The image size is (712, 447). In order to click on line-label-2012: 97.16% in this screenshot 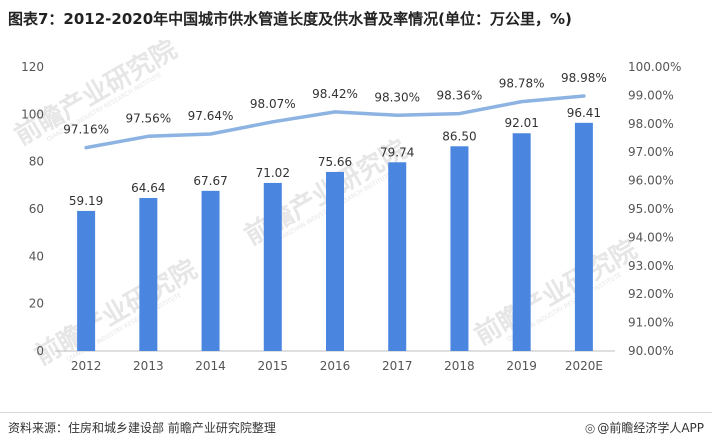, I will do `click(86, 130)`.